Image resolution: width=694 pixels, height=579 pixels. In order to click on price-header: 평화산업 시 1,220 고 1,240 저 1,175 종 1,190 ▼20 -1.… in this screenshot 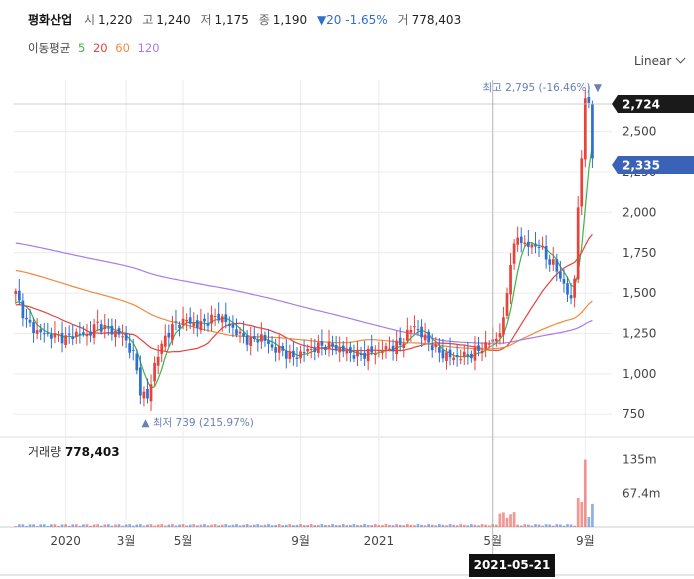, I will do `click(247, 19)`.